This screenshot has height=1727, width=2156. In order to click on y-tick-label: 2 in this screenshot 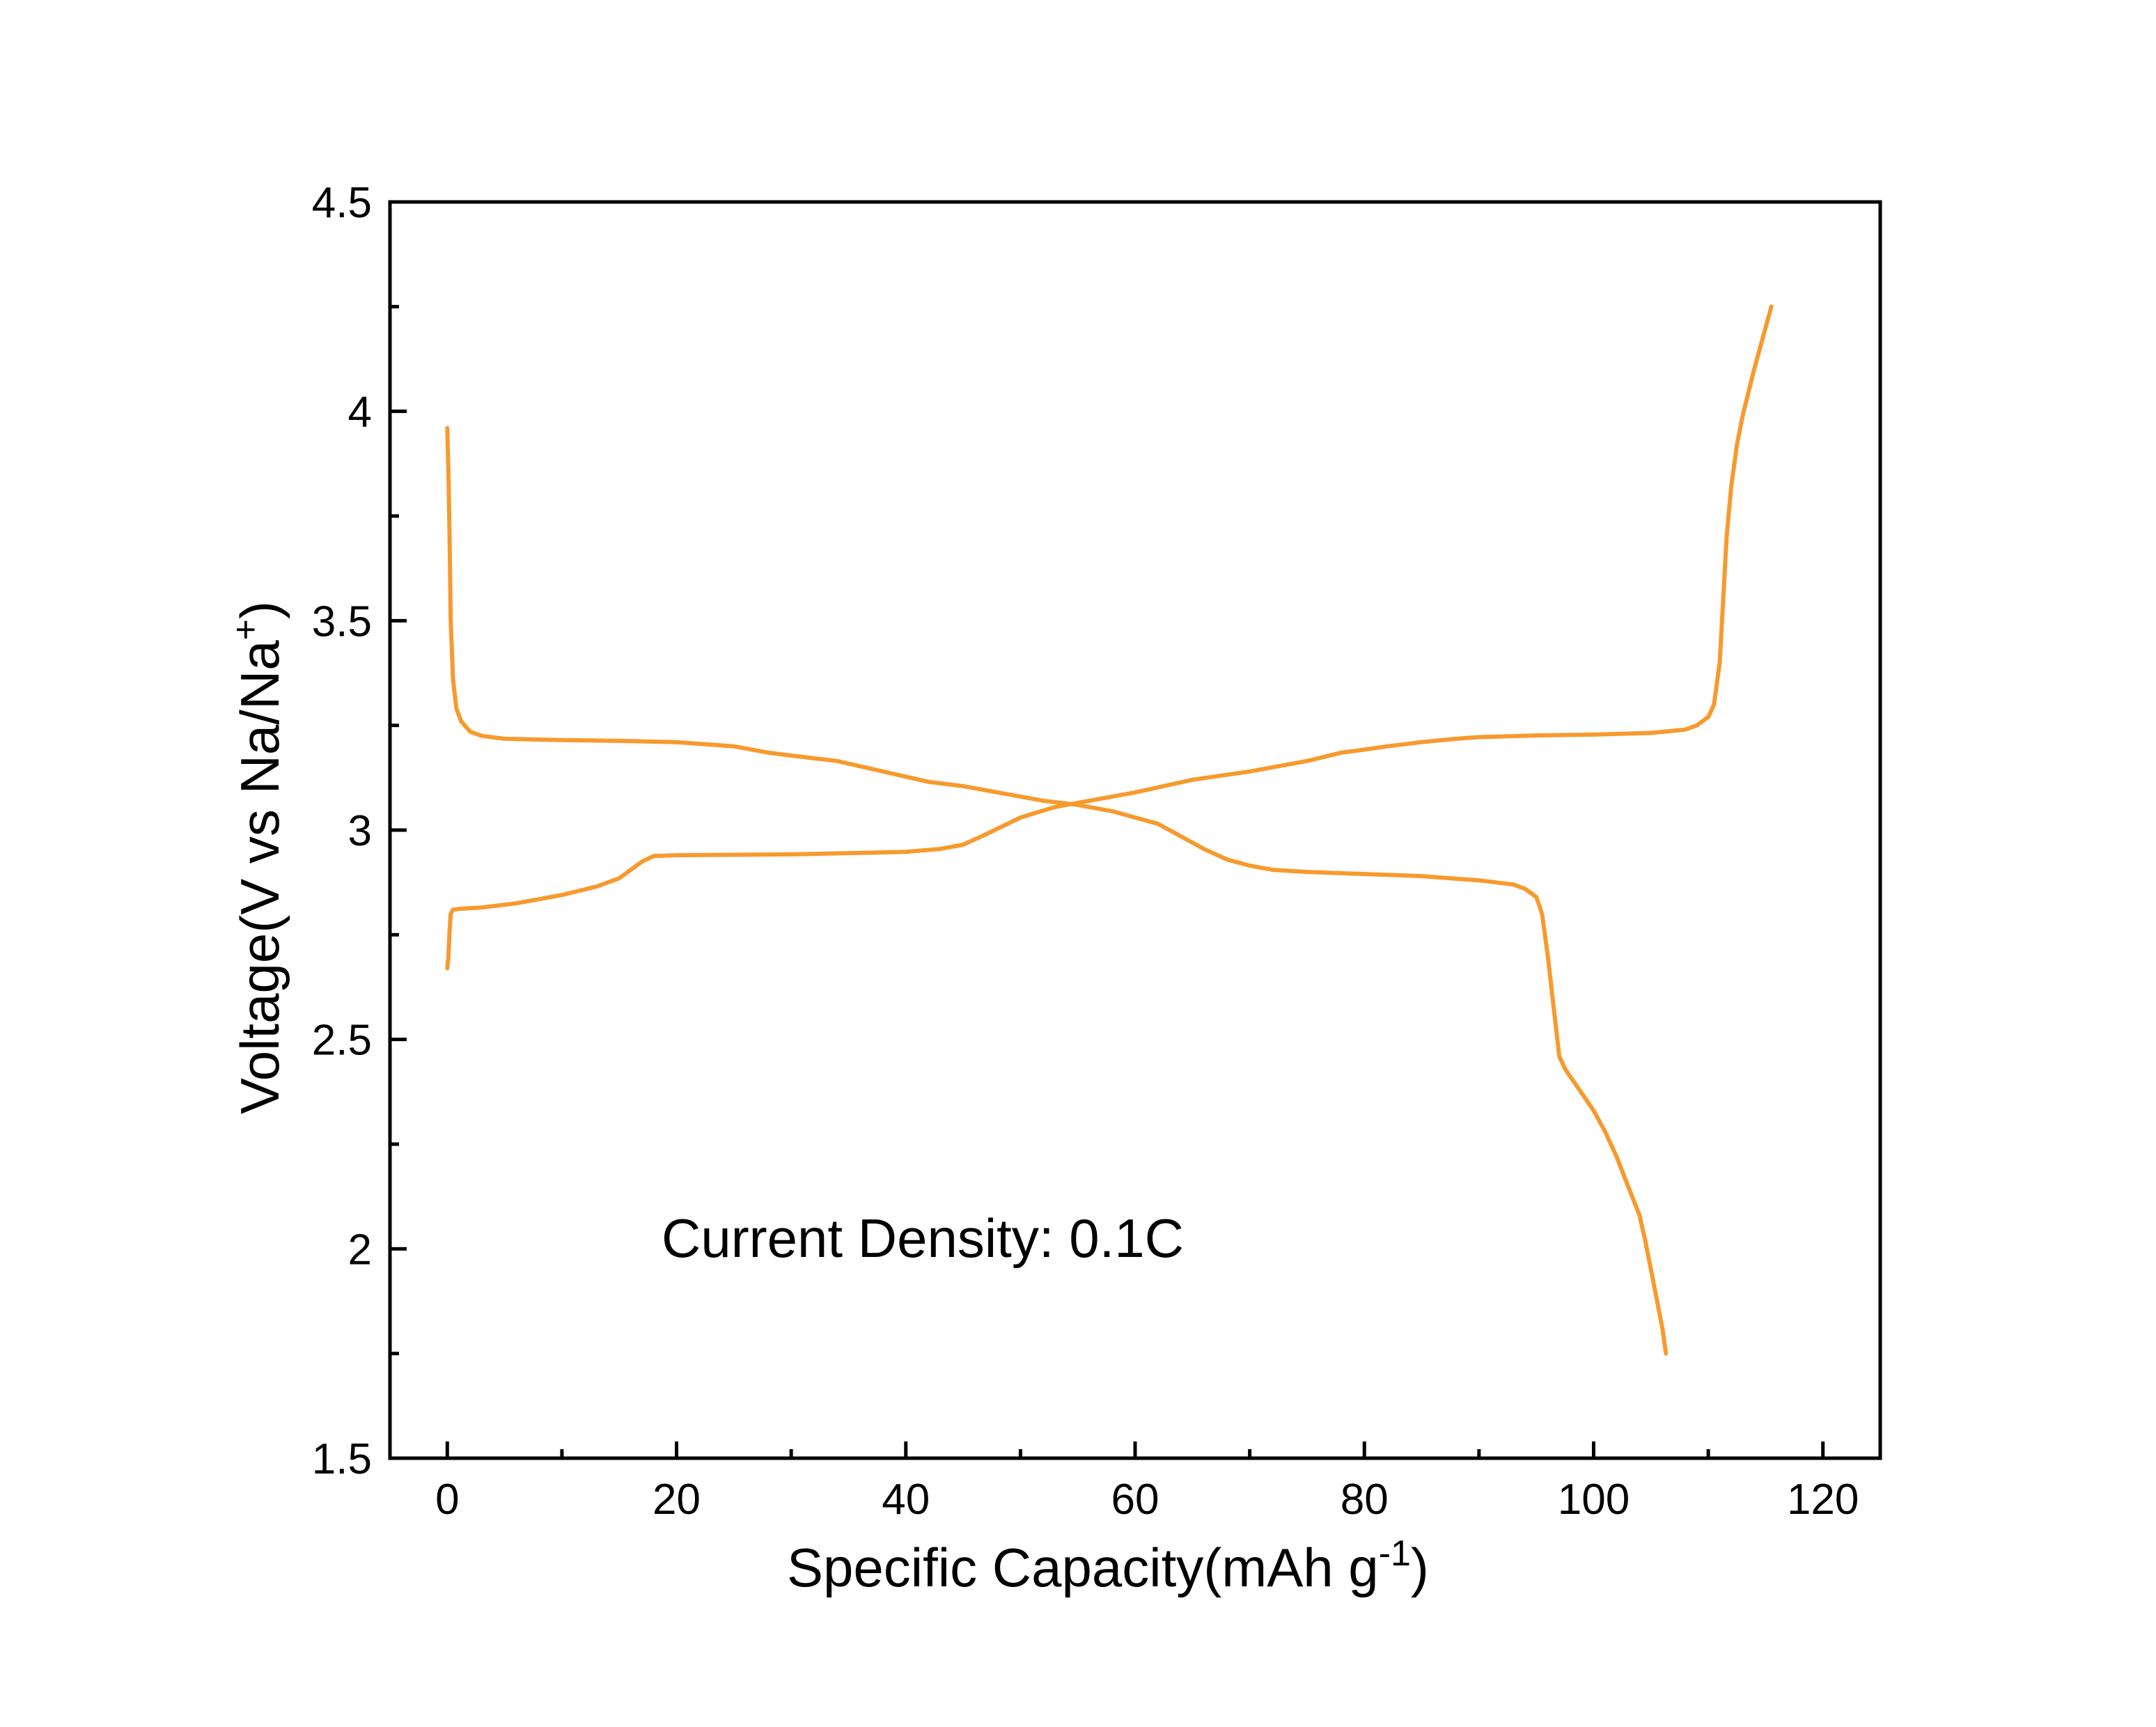, I will do `click(360, 1250)`.